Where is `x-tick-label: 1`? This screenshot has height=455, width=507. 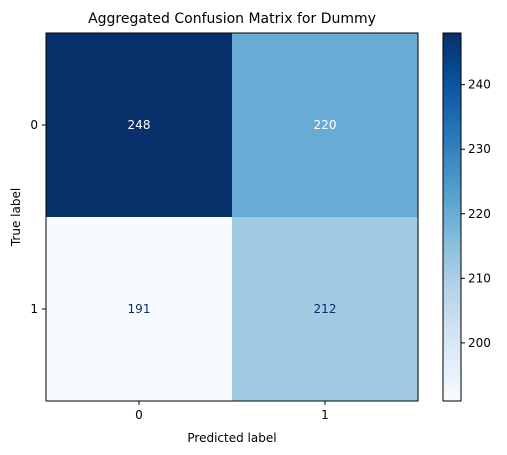 x-tick-label: 1 is located at coordinates (325, 415).